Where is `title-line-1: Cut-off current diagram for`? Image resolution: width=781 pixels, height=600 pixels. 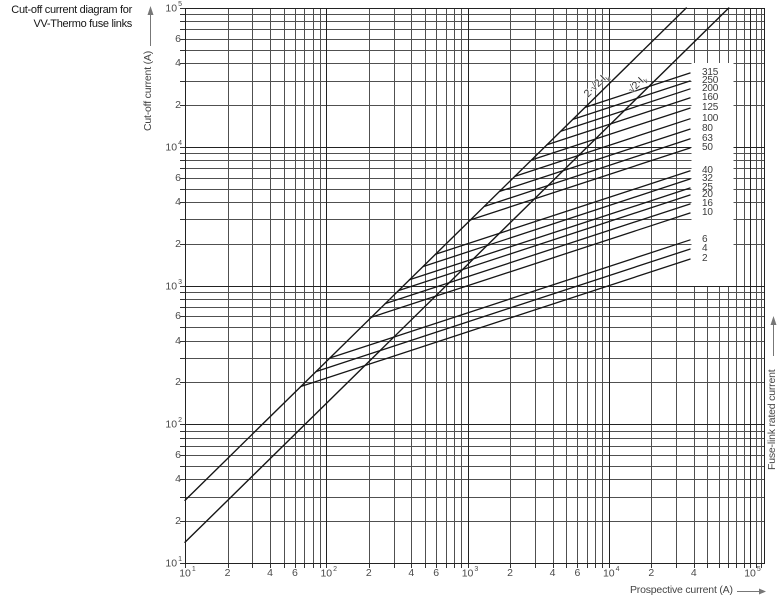 title-line-1: Cut-off current diagram for is located at coordinates (71, 10).